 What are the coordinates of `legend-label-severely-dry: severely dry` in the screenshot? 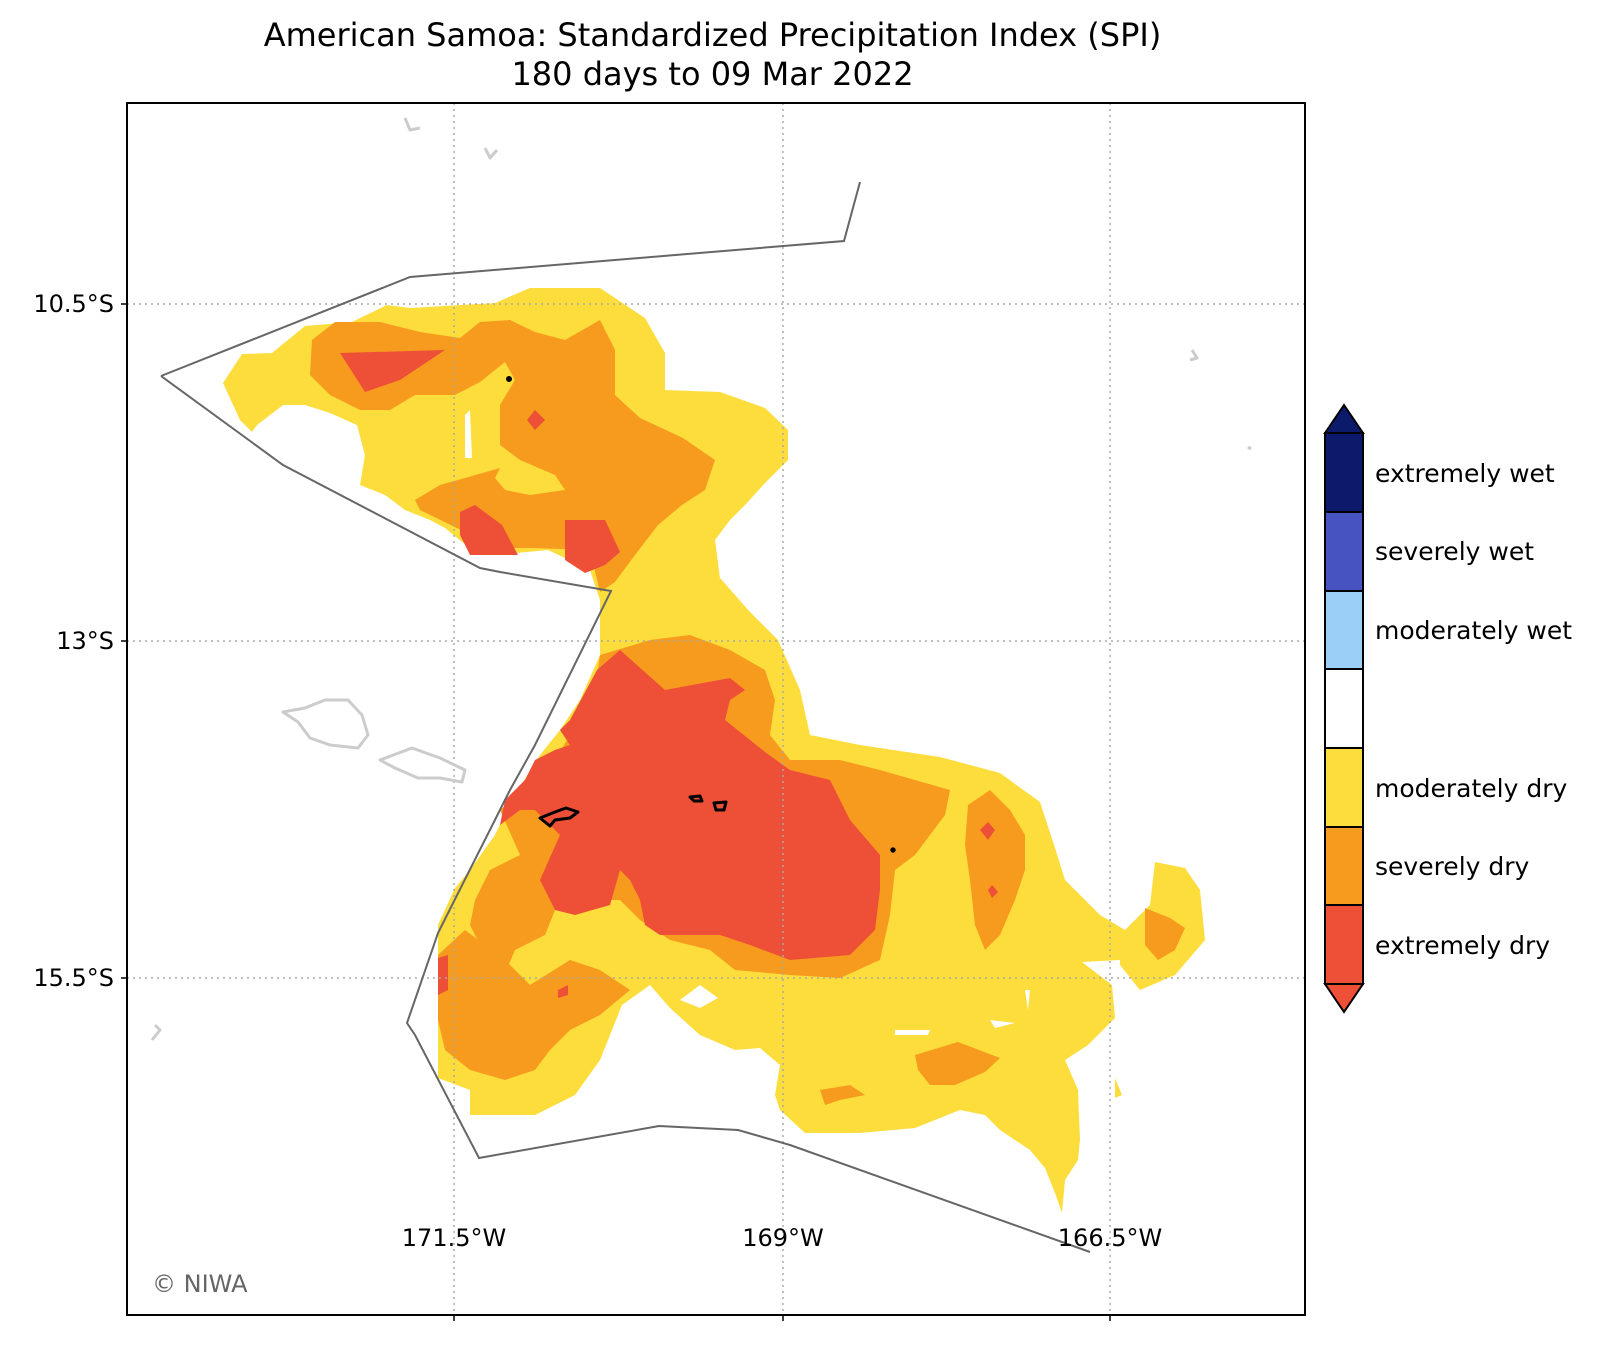 It's located at (1452, 866).